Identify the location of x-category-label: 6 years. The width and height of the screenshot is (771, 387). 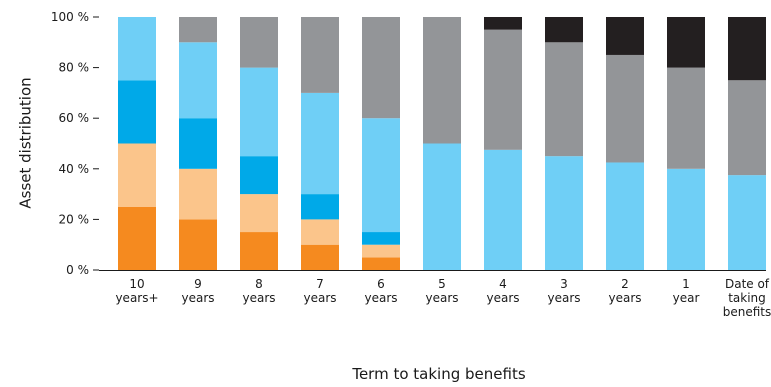
(380, 291).